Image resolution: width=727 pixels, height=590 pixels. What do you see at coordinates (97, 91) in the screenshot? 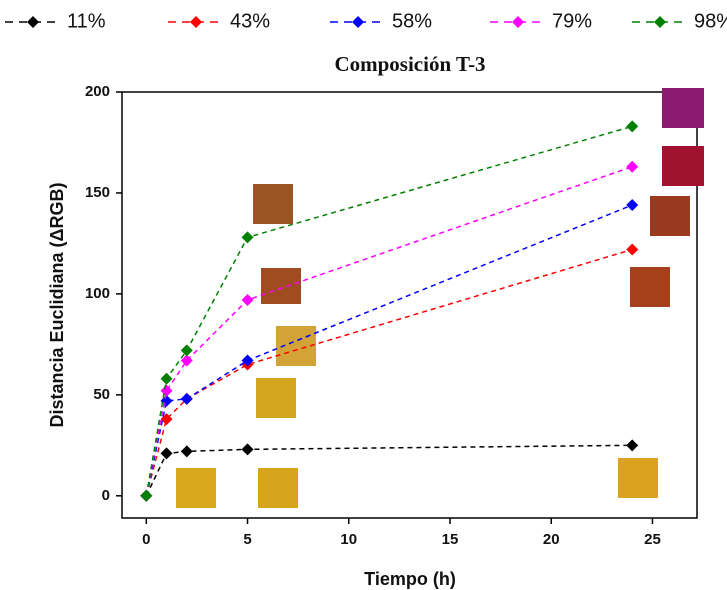
I see `y-tick-label: 200` at bounding box center [97, 91].